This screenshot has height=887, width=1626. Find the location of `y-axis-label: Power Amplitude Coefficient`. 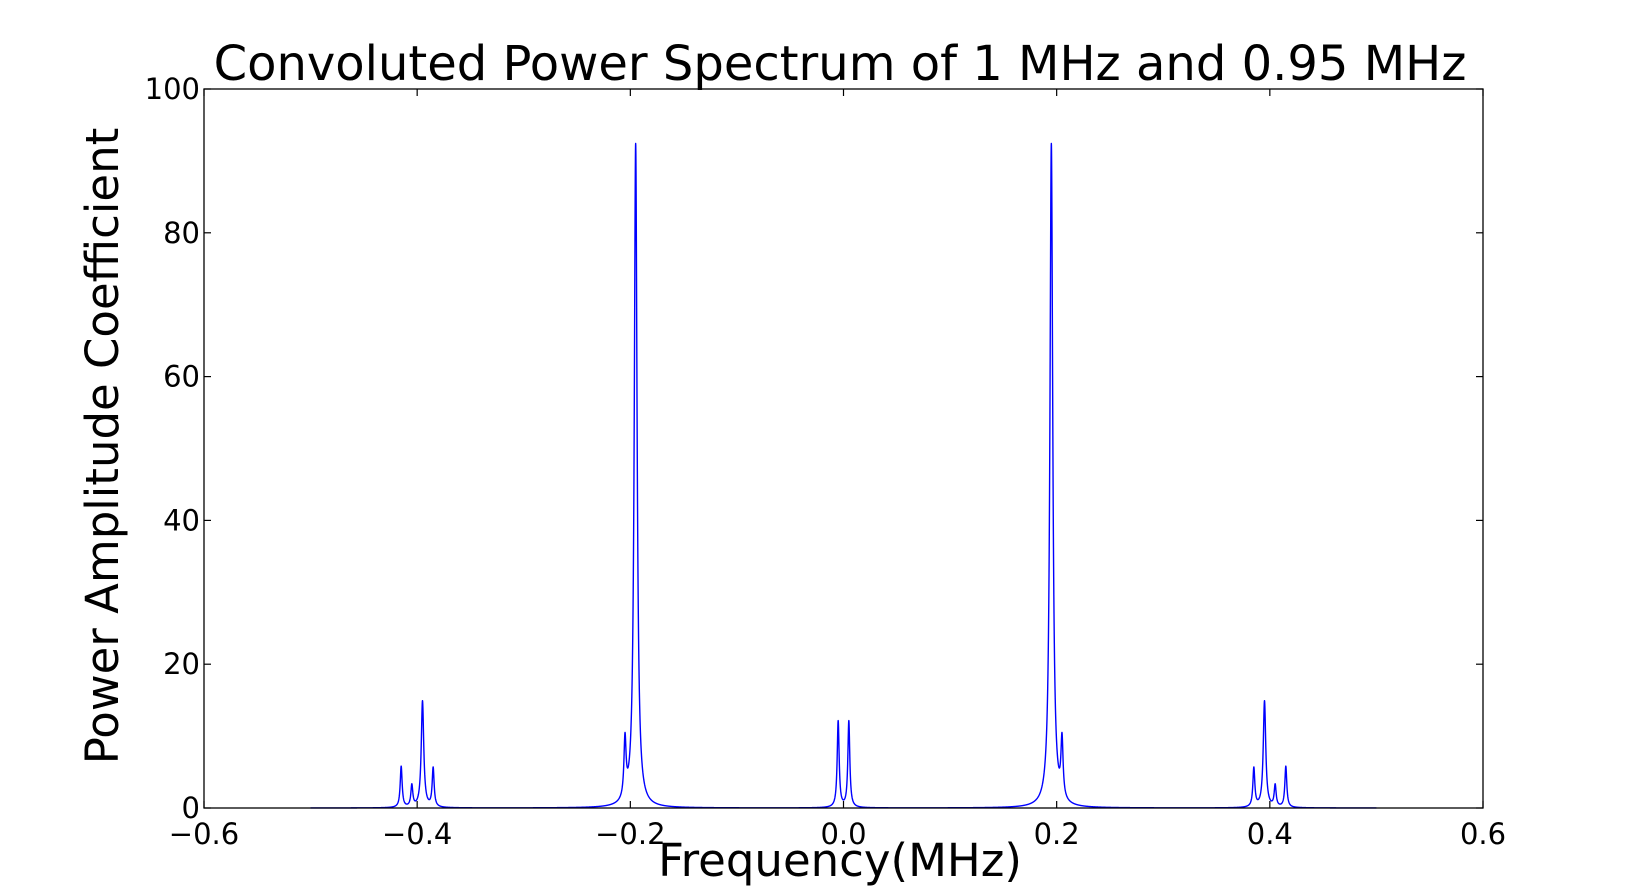

y-axis-label: Power Amplitude Coefficient is located at coordinates (102, 446).